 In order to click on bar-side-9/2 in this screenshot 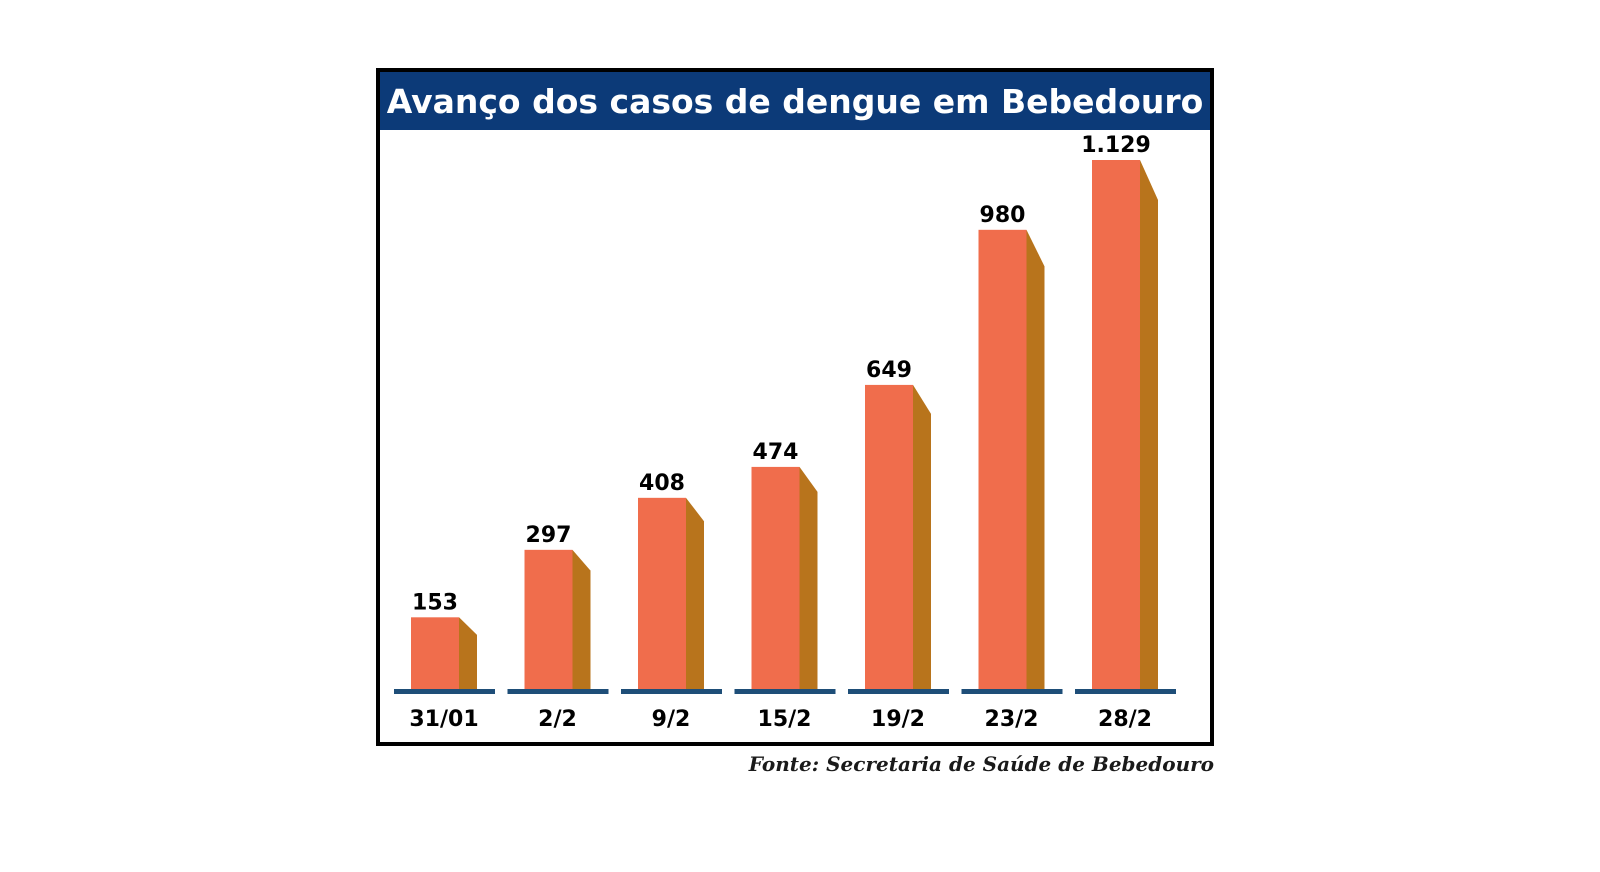, I will do `click(695, 593)`.